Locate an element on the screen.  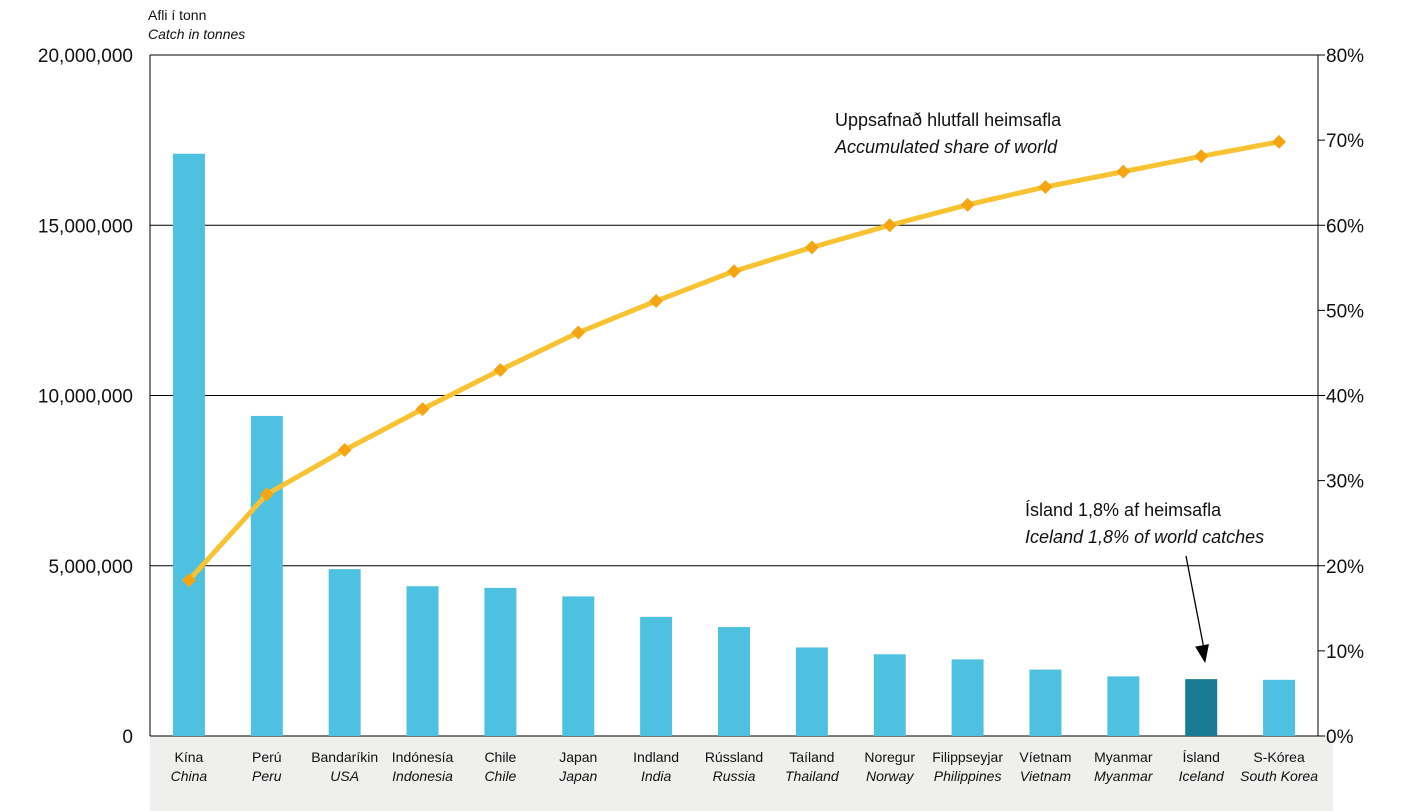
category-label: Kína is located at coordinates (189, 757).